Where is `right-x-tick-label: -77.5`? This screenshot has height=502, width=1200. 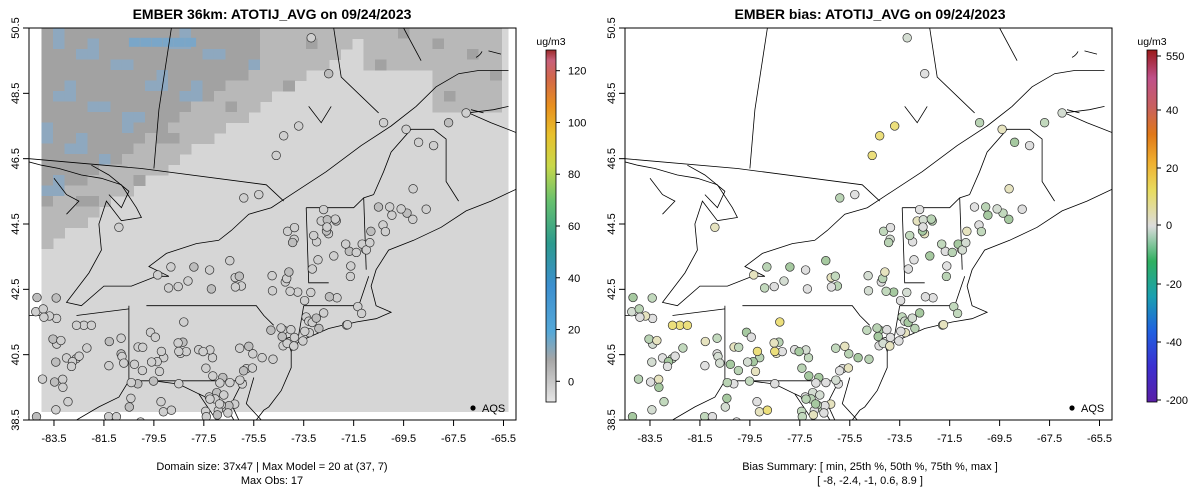
right-x-tick-label: -77.5 is located at coordinates (799, 439).